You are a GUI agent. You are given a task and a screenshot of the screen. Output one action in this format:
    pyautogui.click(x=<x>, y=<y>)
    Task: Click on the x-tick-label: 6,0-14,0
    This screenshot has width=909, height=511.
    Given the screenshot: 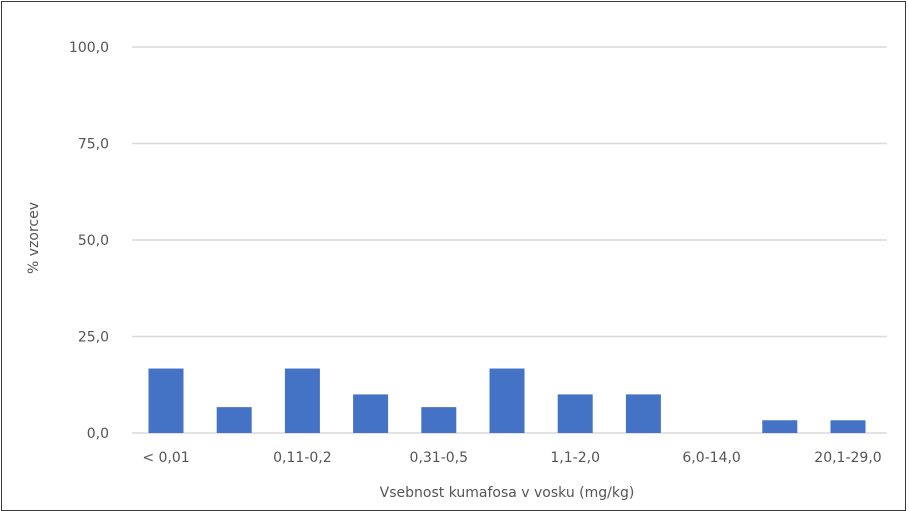 What is the action you would take?
    pyautogui.click(x=711, y=458)
    